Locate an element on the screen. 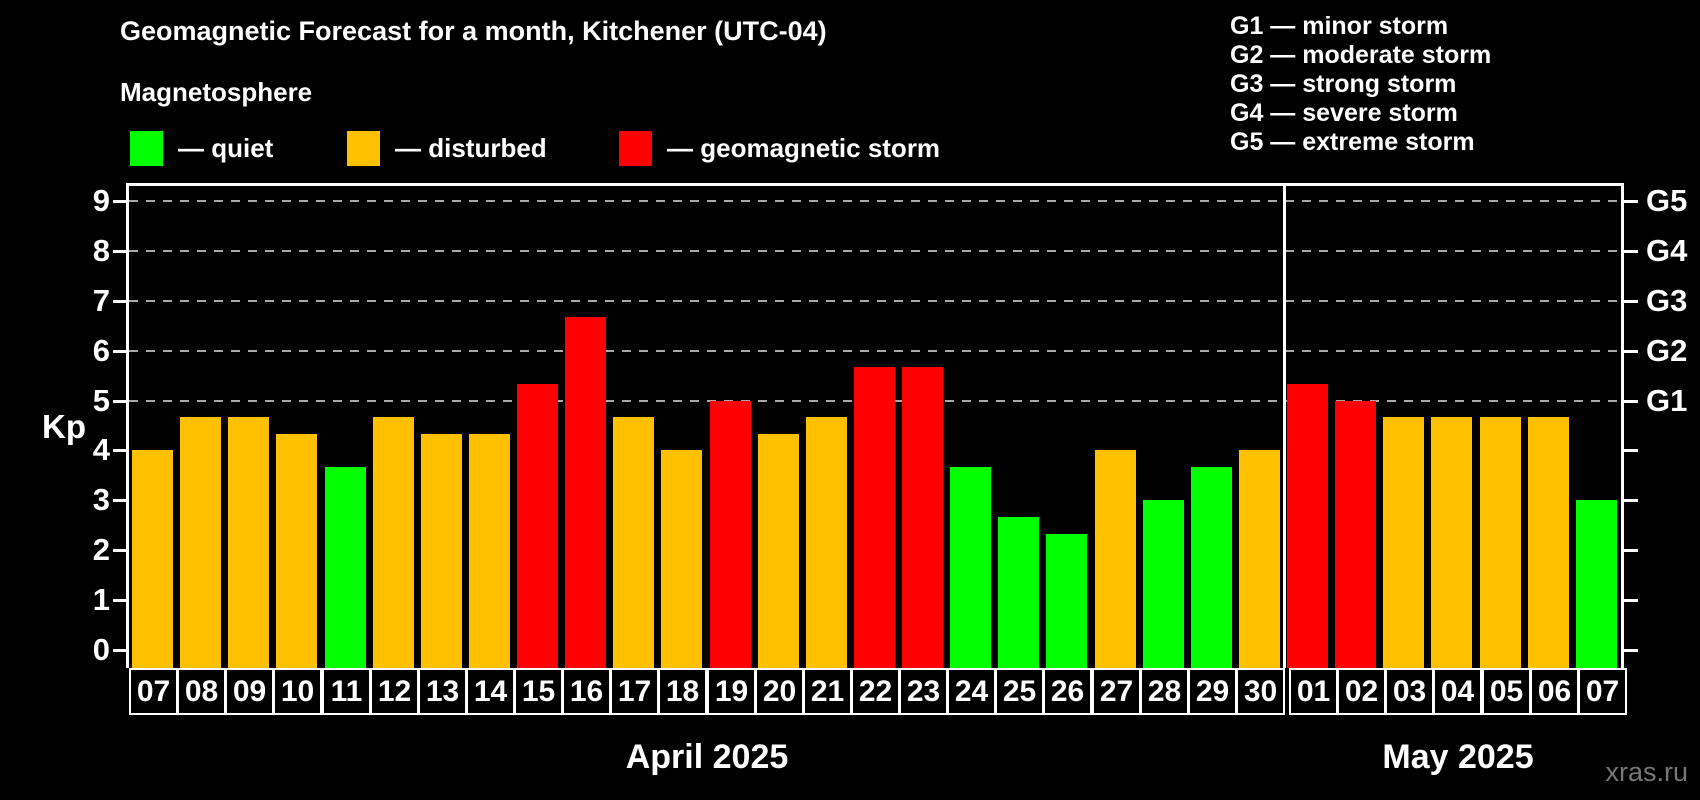  day-label-15: 15 is located at coordinates (538, 691).